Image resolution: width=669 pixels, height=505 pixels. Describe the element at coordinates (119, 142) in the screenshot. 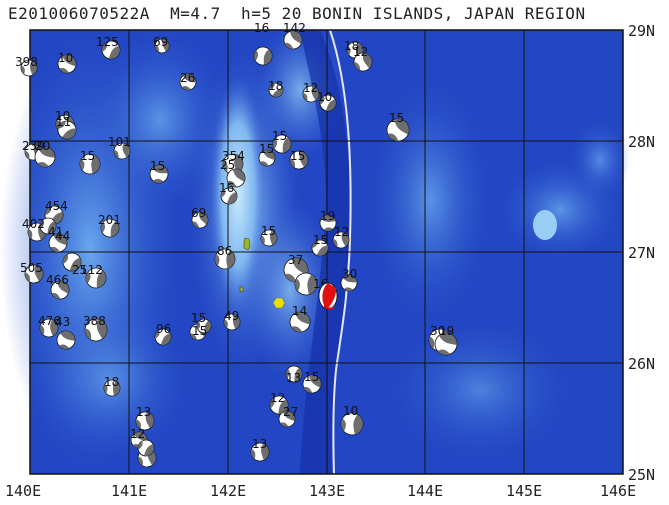

I see `event-depth-label: 101` at that location.